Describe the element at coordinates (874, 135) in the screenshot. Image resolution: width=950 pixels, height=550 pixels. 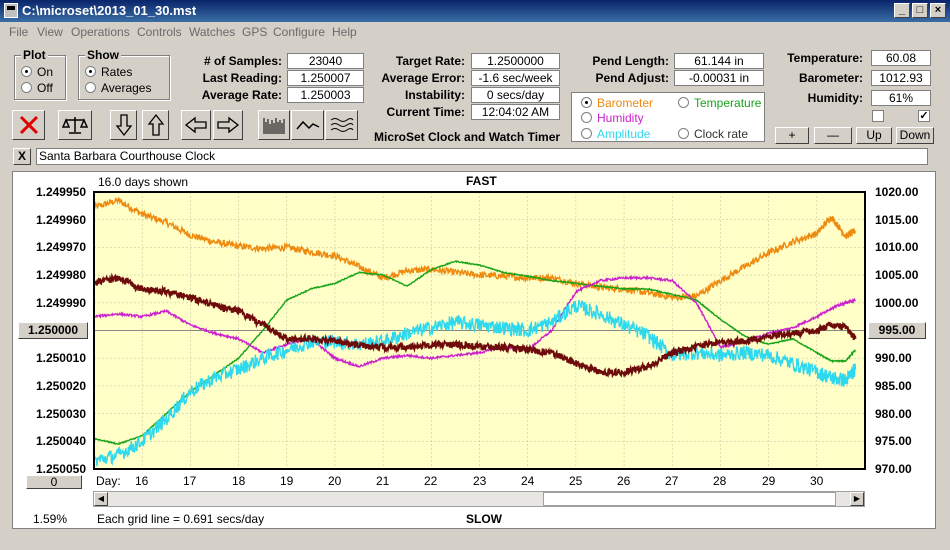
I see `scale-up-button: Up` at that location.